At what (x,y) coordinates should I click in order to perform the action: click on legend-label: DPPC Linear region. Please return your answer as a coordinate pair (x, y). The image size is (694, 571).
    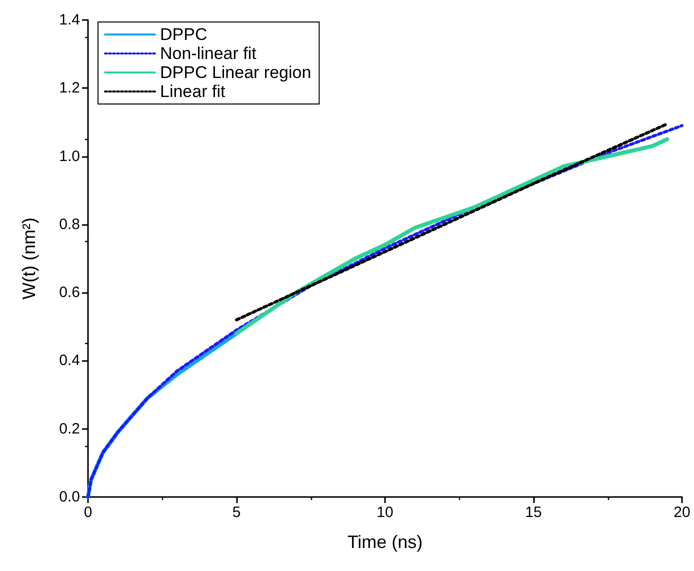
    Looking at the image, I should click on (236, 72).